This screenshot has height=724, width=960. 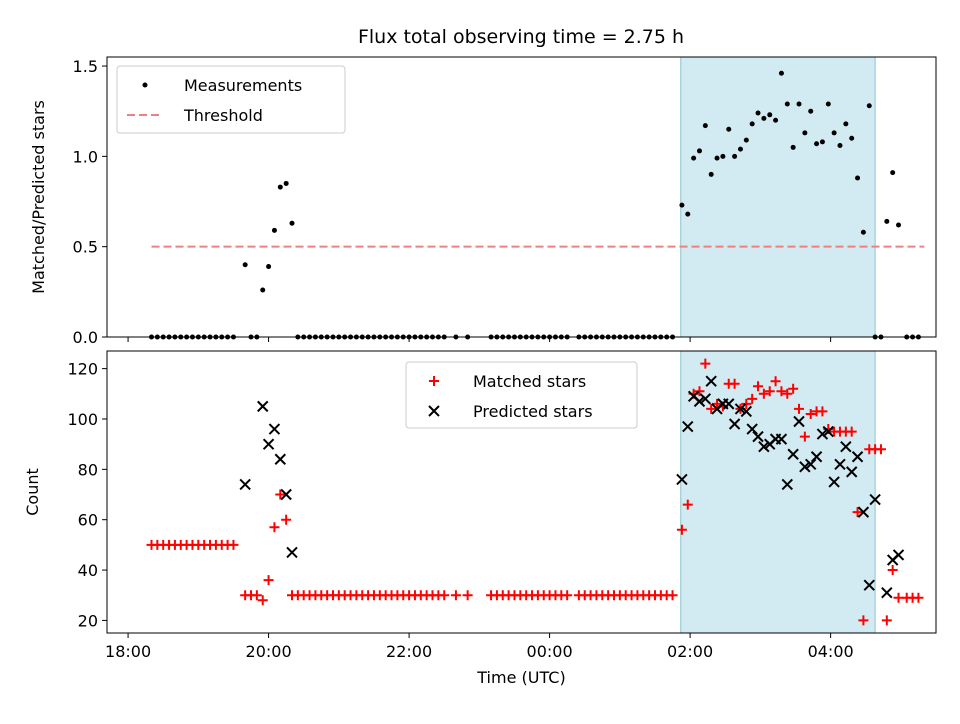 I want to click on legend: Measurements Threshold, so click(x=231, y=99).